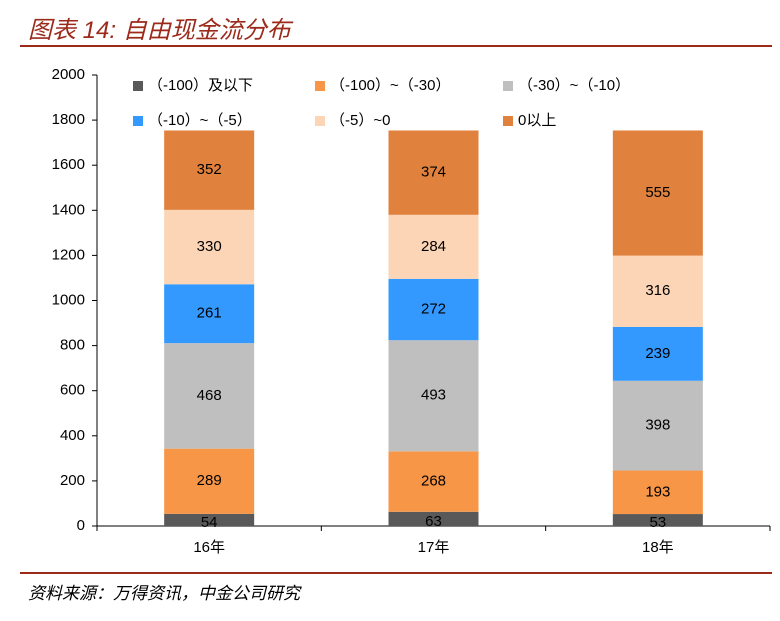 Image resolution: width=780 pixels, height=621 pixels. What do you see at coordinates (433, 521) in the screenshot?
I see `data-label: 63` at bounding box center [433, 521].